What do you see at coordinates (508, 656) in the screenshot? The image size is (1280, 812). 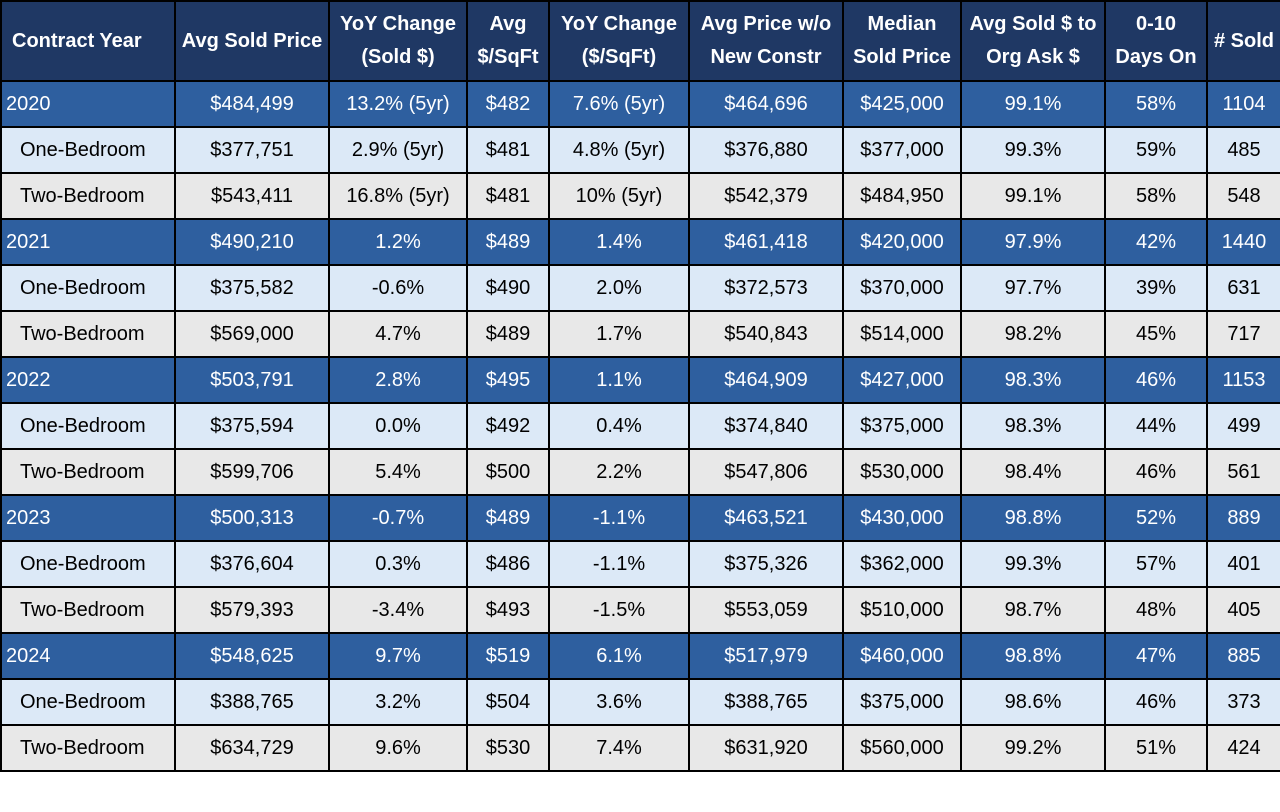 I see `cell-avg-per-sqft: $519` at bounding box center [508, 656].